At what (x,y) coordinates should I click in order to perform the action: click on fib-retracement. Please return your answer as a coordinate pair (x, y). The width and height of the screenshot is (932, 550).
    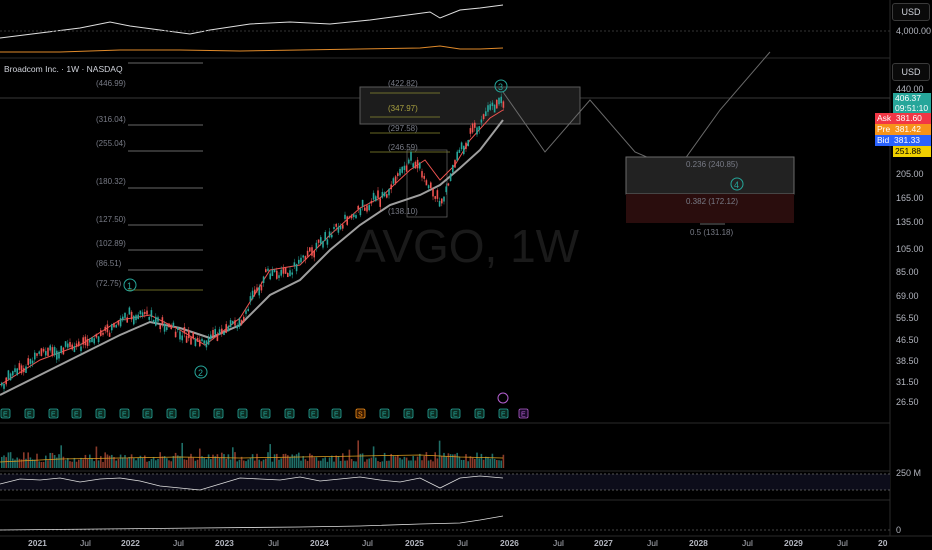
    Looking at the image, I should click on (165, 176).